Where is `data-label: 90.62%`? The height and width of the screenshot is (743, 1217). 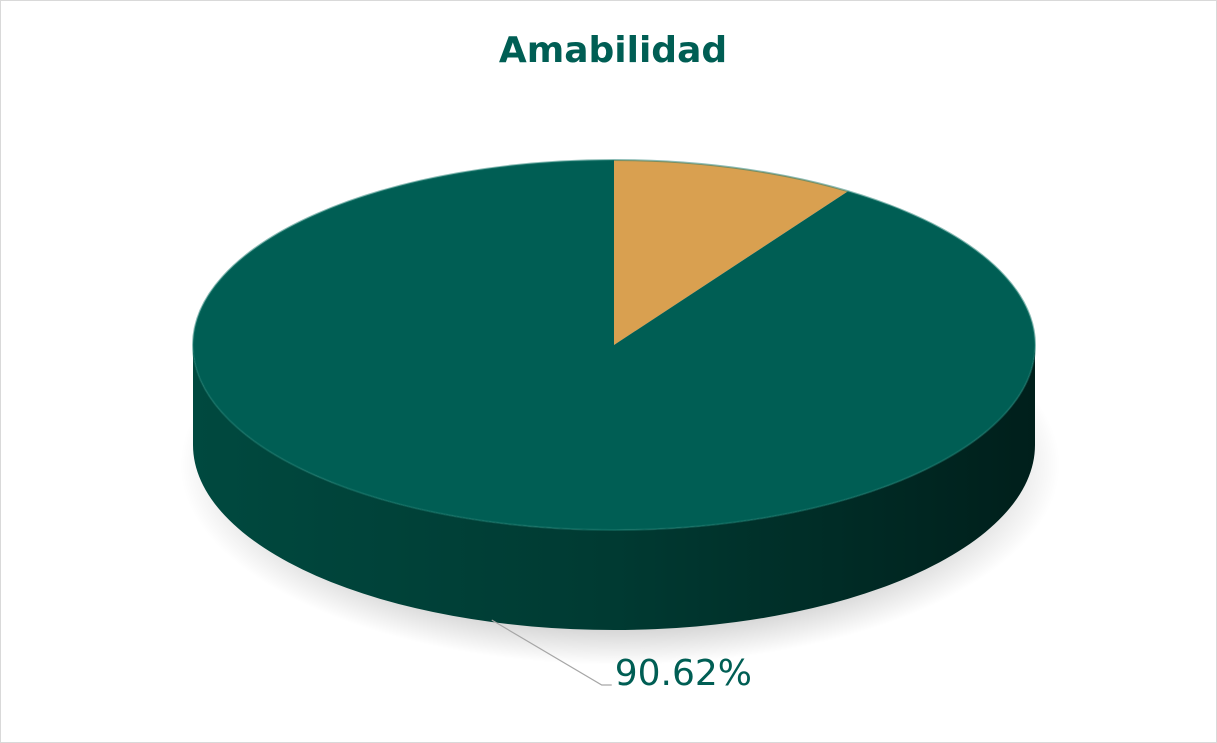
data-label: 90.62% is located at coordinates (683, 673).